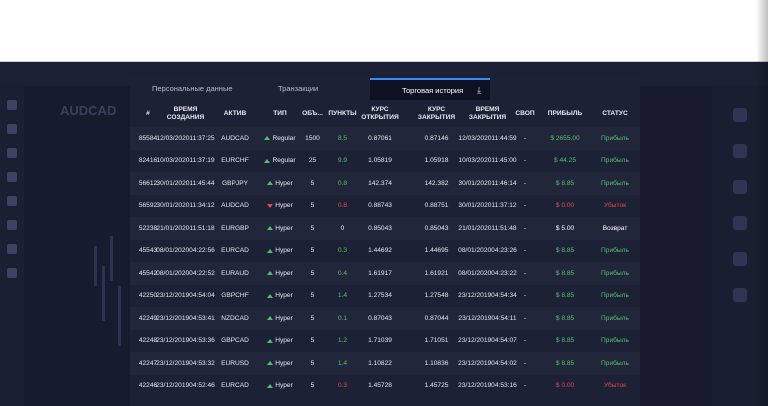 This screenshot has width=768, height=406. Describe the element at coordinates (192, 88) in the screenshot. I see `tab-personal-data: Персональные данные` at that location.